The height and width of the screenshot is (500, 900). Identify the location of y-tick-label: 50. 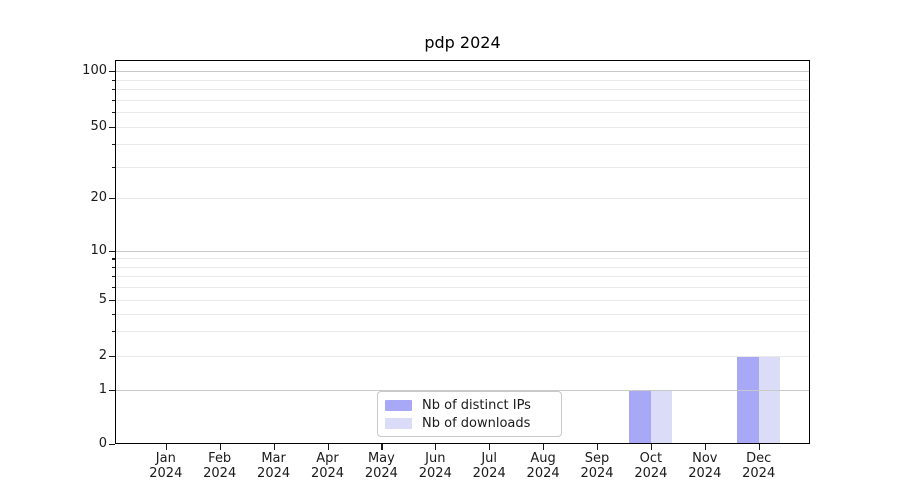
(98, 126).